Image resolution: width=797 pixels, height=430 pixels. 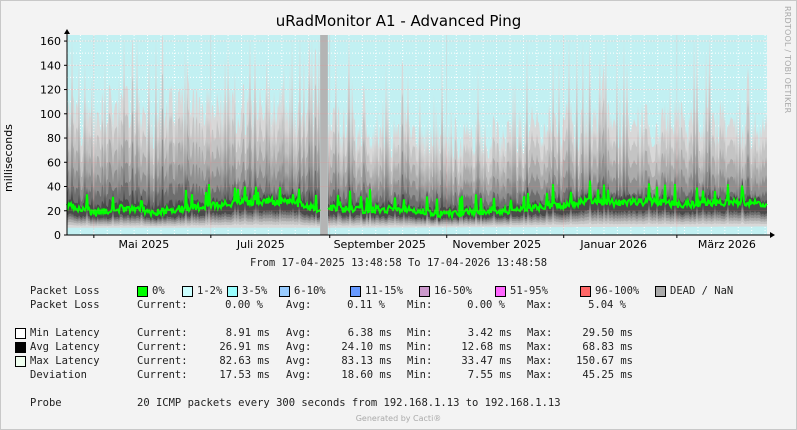 What do you see at coordinates (143, 244) in the screenshot?
I see `x-tick-label: Mai 2025` at bounding box center [143, 244].